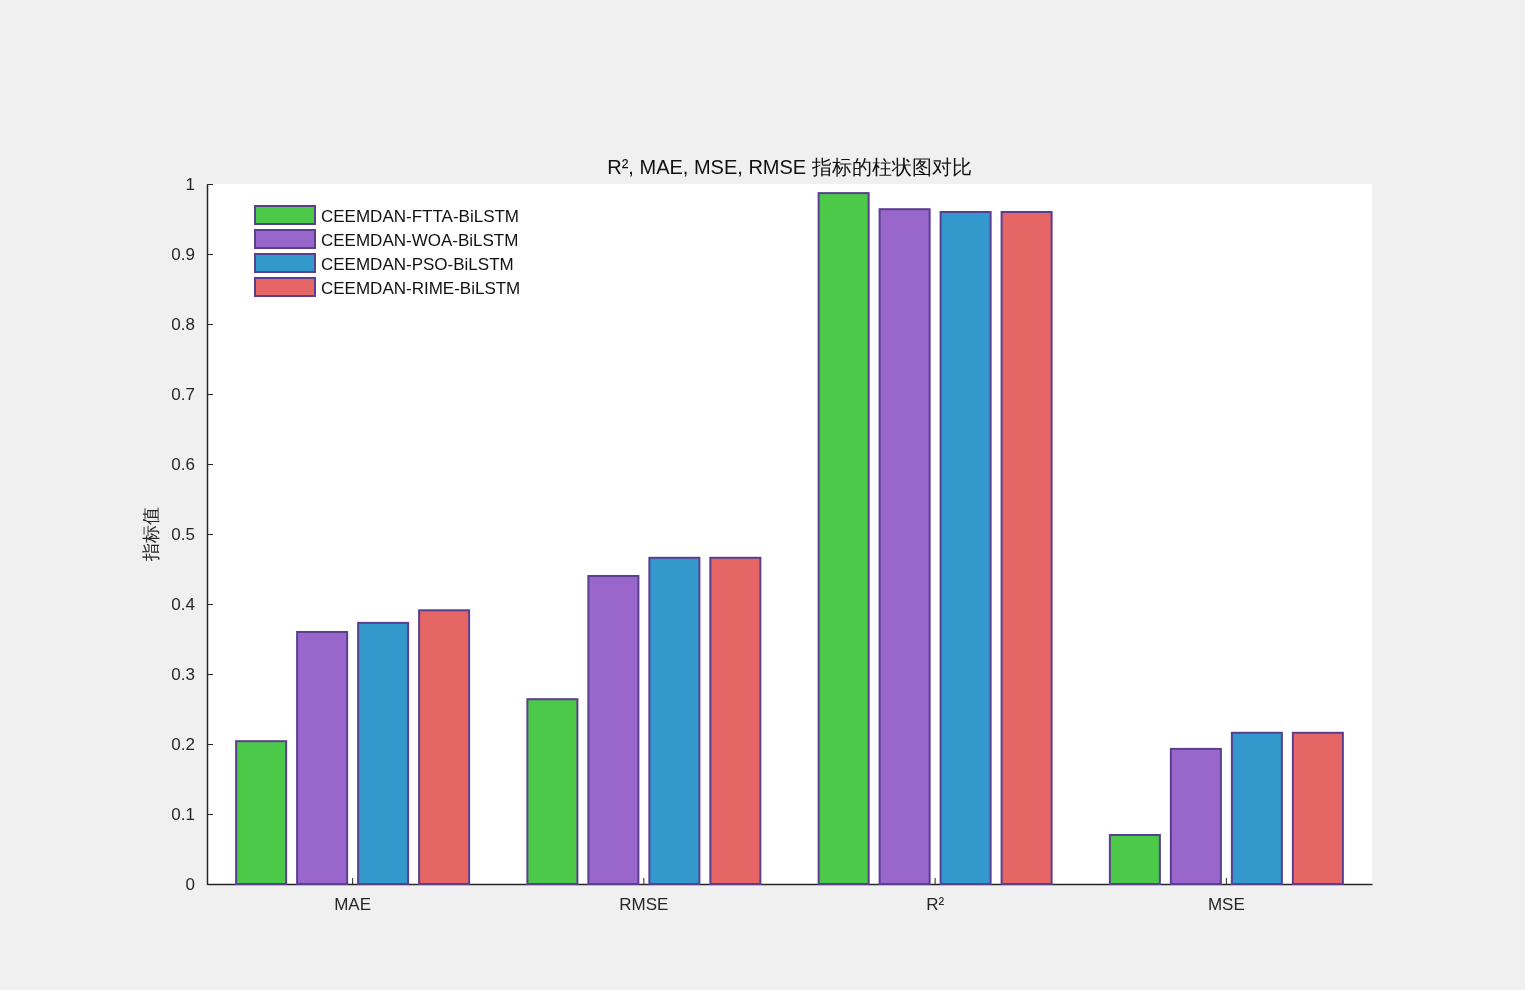 The width and height of the screenshot is (1525, 990). I want to click on y-tick-label: 0, so click(190, 884).